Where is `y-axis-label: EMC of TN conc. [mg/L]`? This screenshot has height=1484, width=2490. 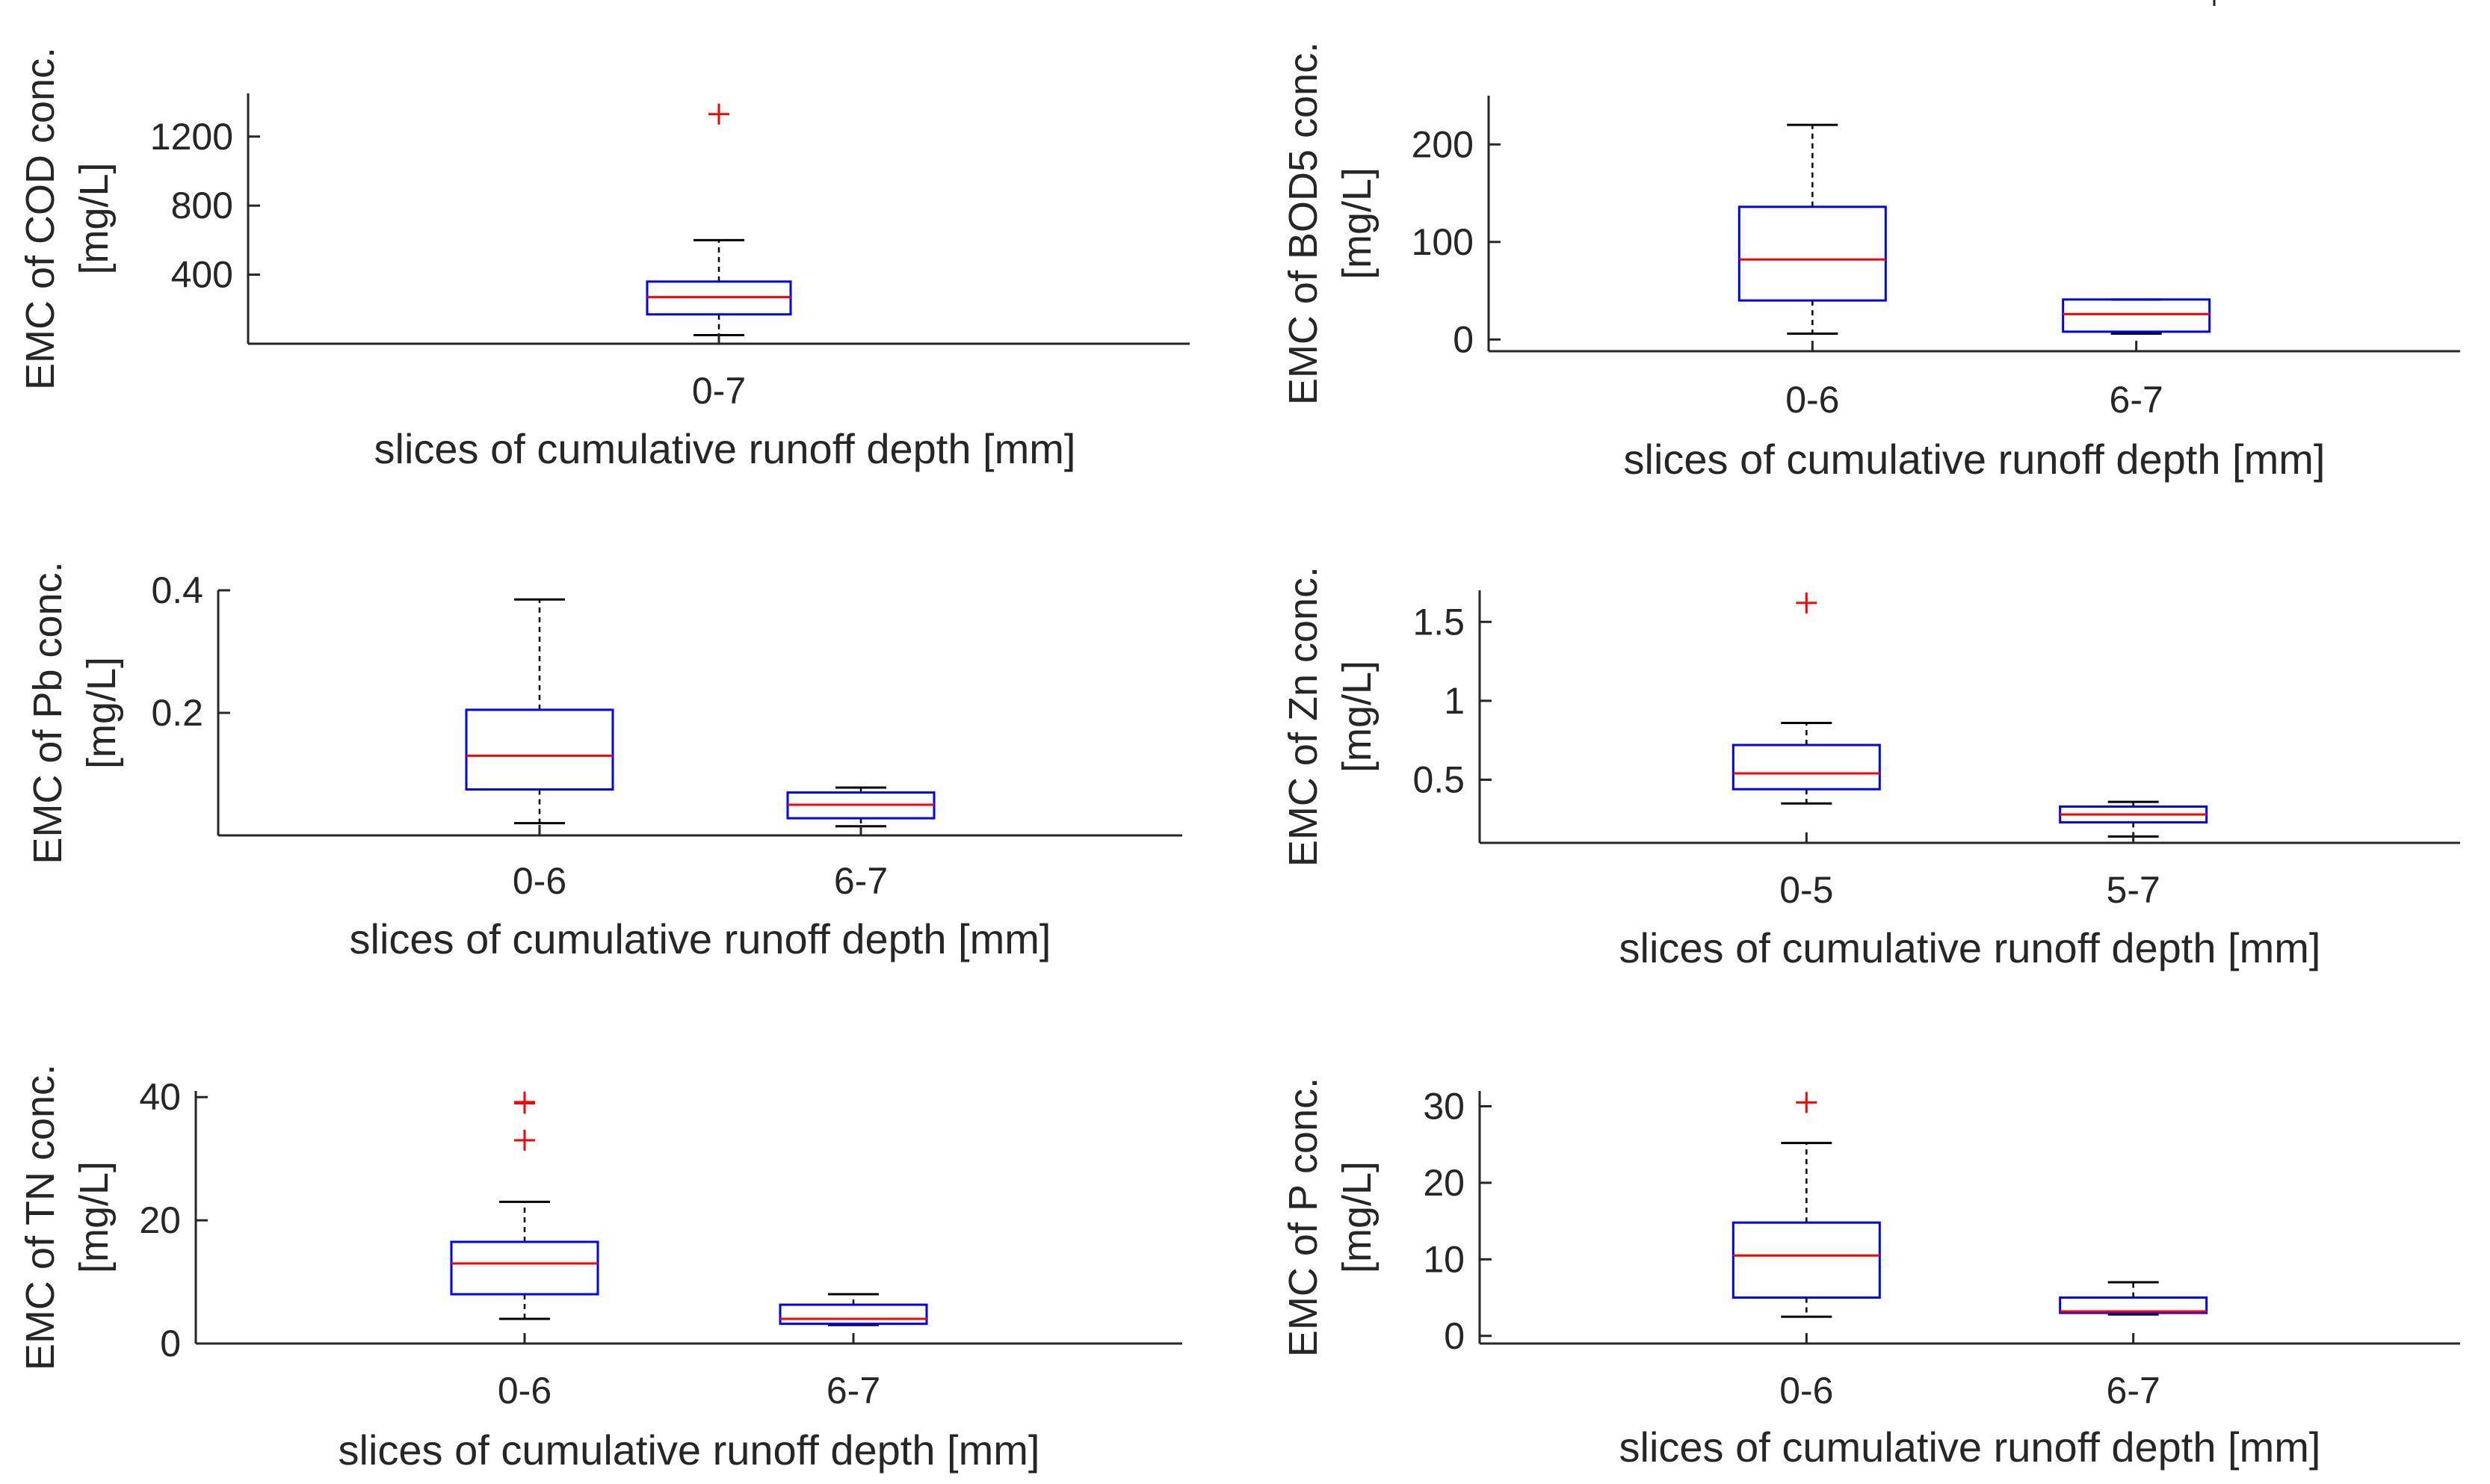
y-axis-label: EMC of TN conc. [mg/L] is located at coordinates (67, 1217).